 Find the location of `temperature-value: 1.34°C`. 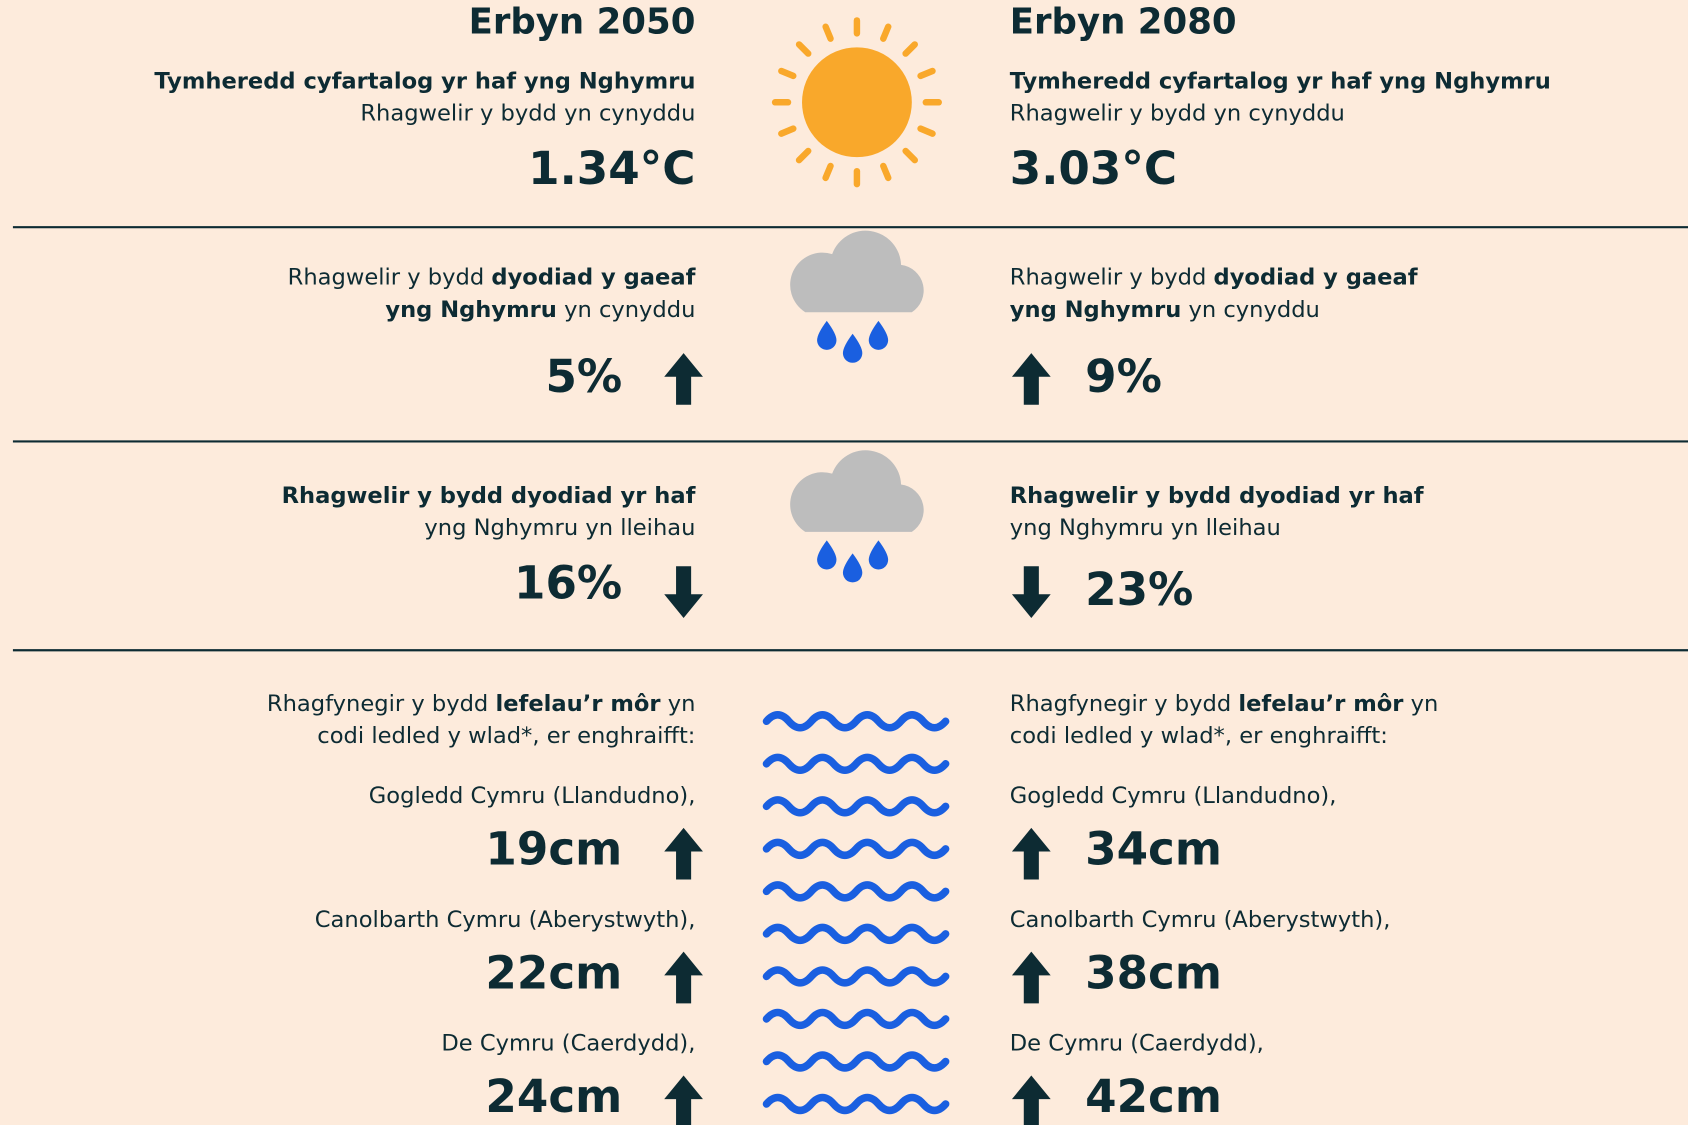

temperature-value: 1.34°C is located at coordinates (611, 168).